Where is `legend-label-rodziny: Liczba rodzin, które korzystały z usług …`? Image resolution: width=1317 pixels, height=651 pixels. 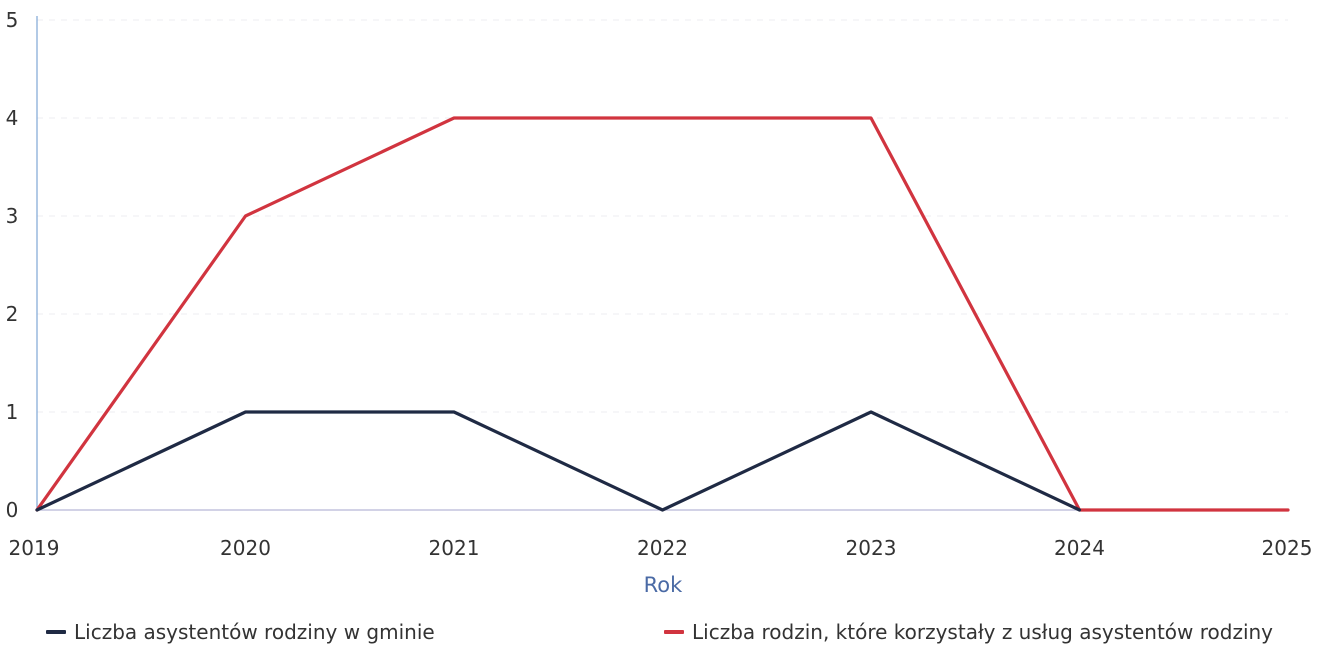
legend-label-rodziny: Liczba rodzin, które korzystały z usług … is located at coordinates (983, 632).